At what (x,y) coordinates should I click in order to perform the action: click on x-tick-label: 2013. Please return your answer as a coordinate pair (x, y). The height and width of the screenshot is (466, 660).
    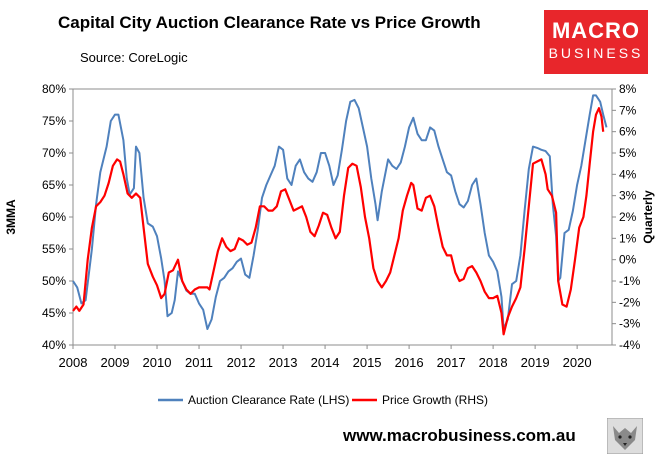
    Looking at the image, I should click on (283, 362).